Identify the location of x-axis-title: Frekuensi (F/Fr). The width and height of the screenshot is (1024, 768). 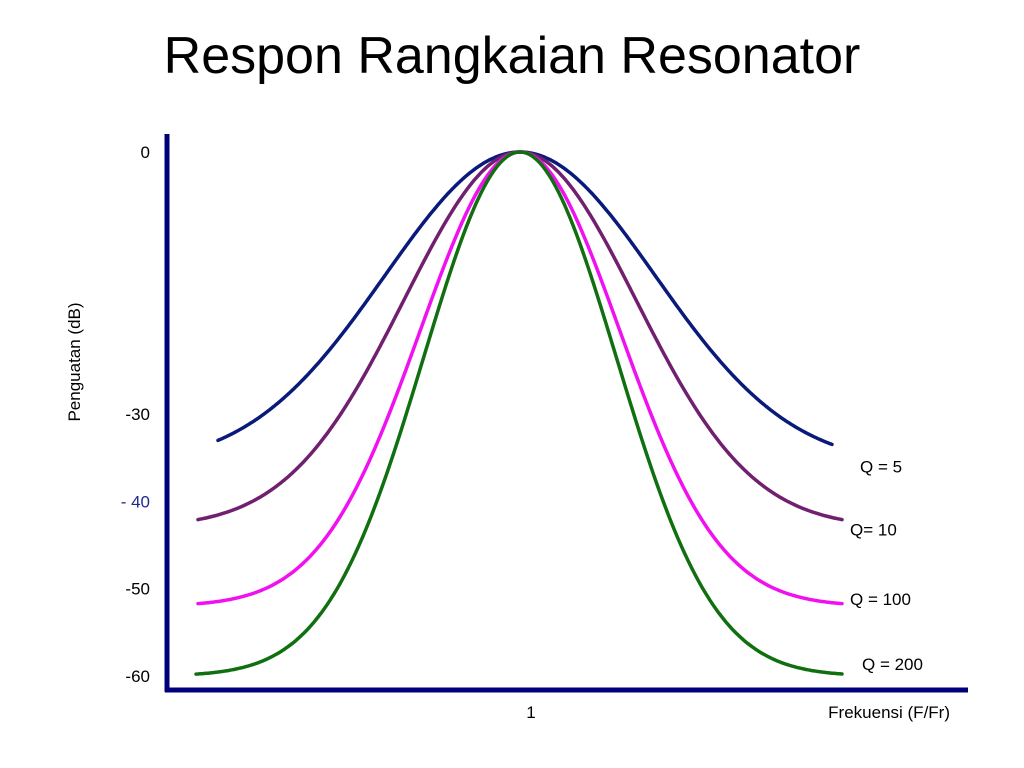
(889, 712).